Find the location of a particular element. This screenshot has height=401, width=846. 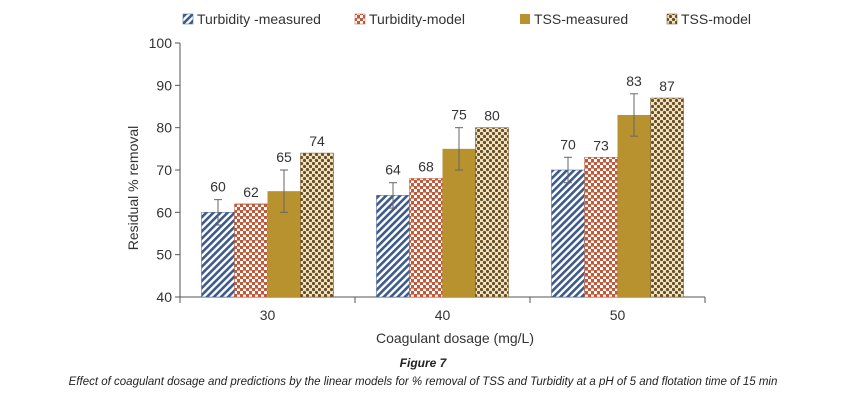

data-label: 87 is located at coordinates (667, 86).